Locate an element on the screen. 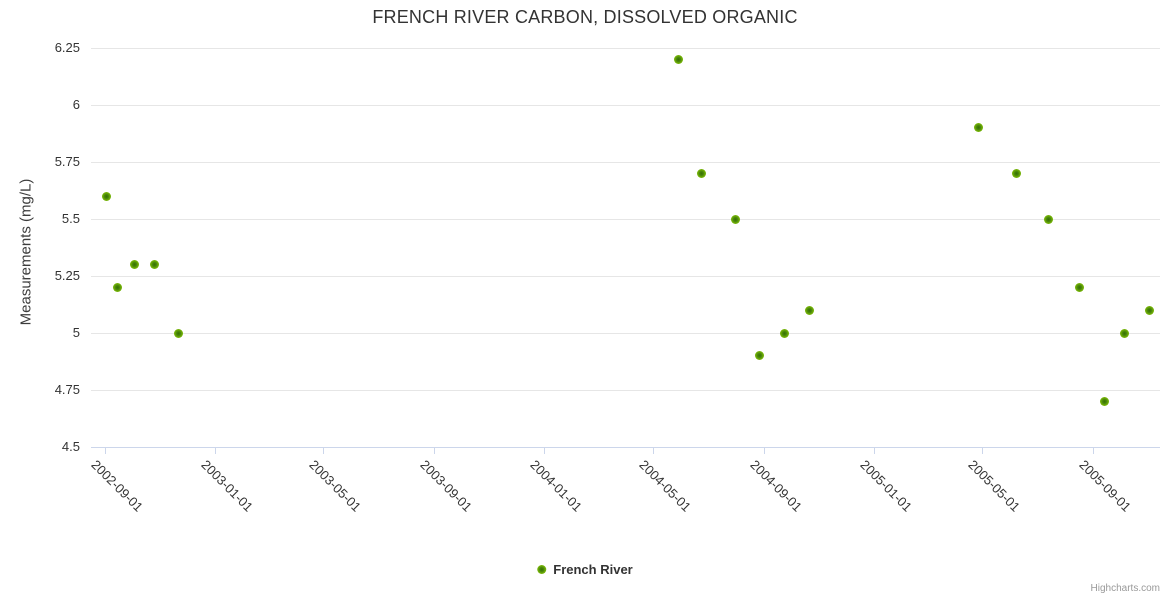 This screenshot has height=600, width=1170. y-axis-label: 5.5 is located at coordinates (70, 218).